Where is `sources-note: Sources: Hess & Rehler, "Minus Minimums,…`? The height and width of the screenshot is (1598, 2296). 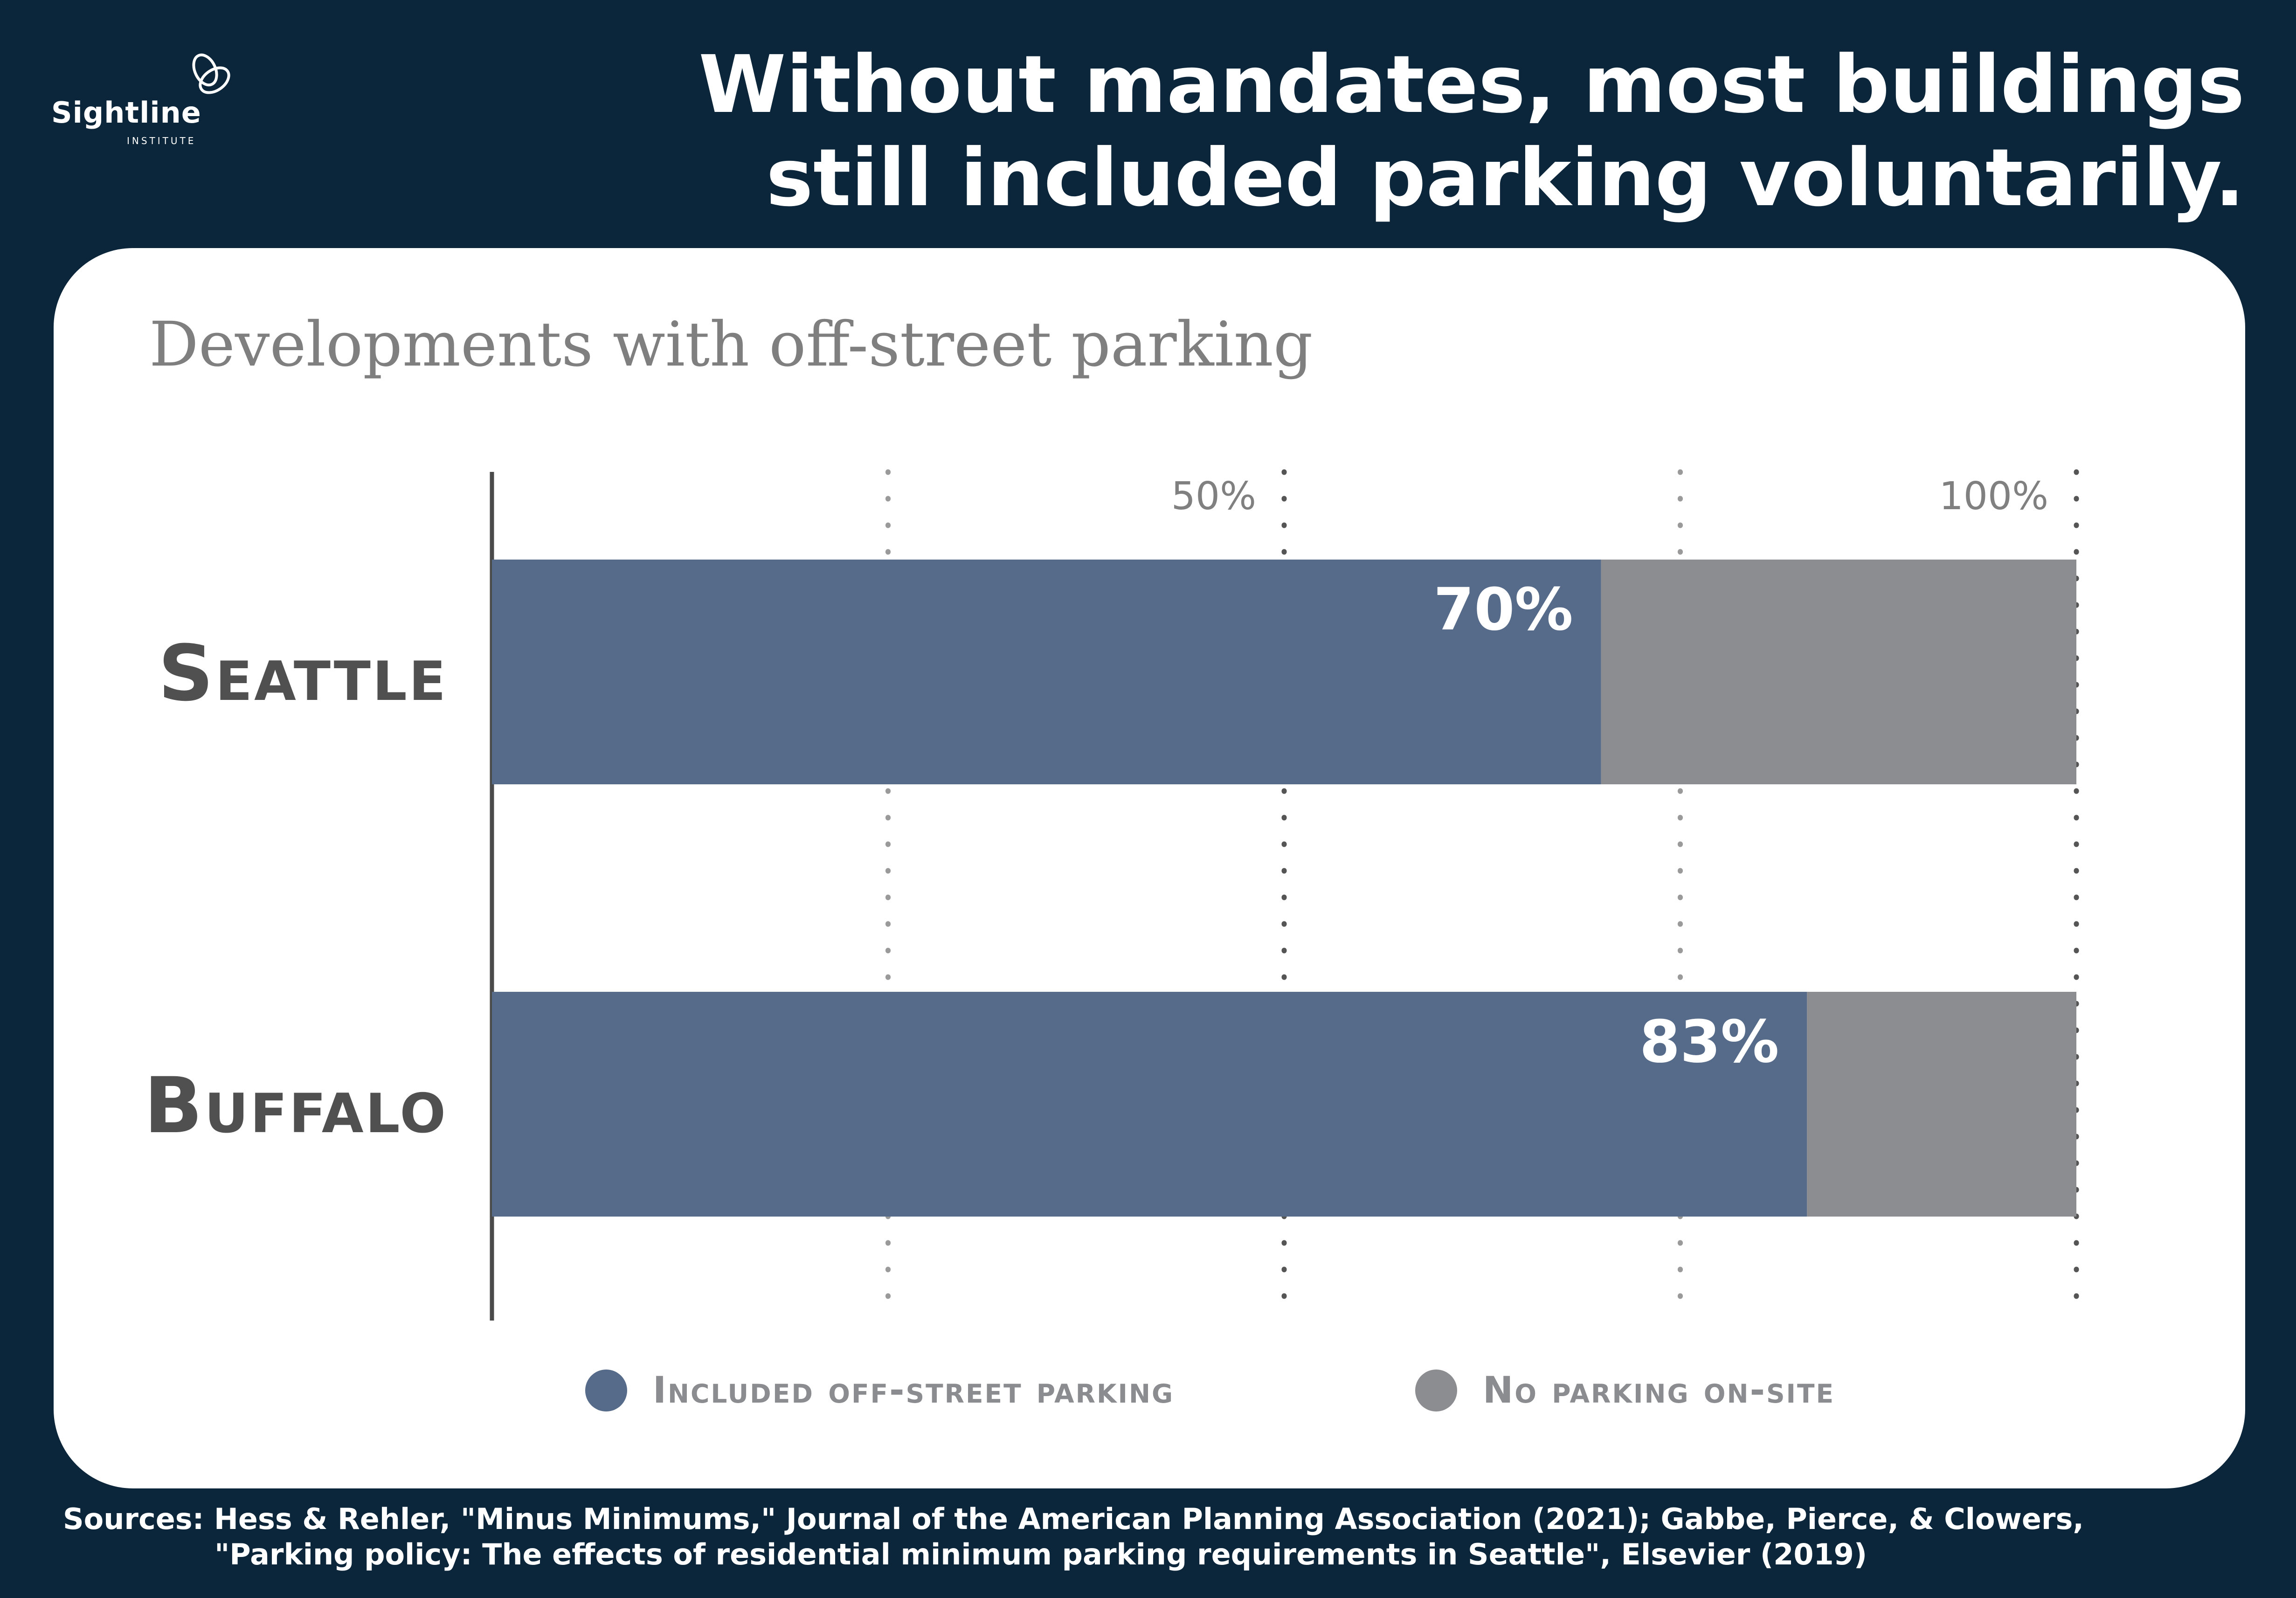
sources-note: Sources: Hess & Rehler, "Minus Minimums,… is located at coordinates (1135, 1536).